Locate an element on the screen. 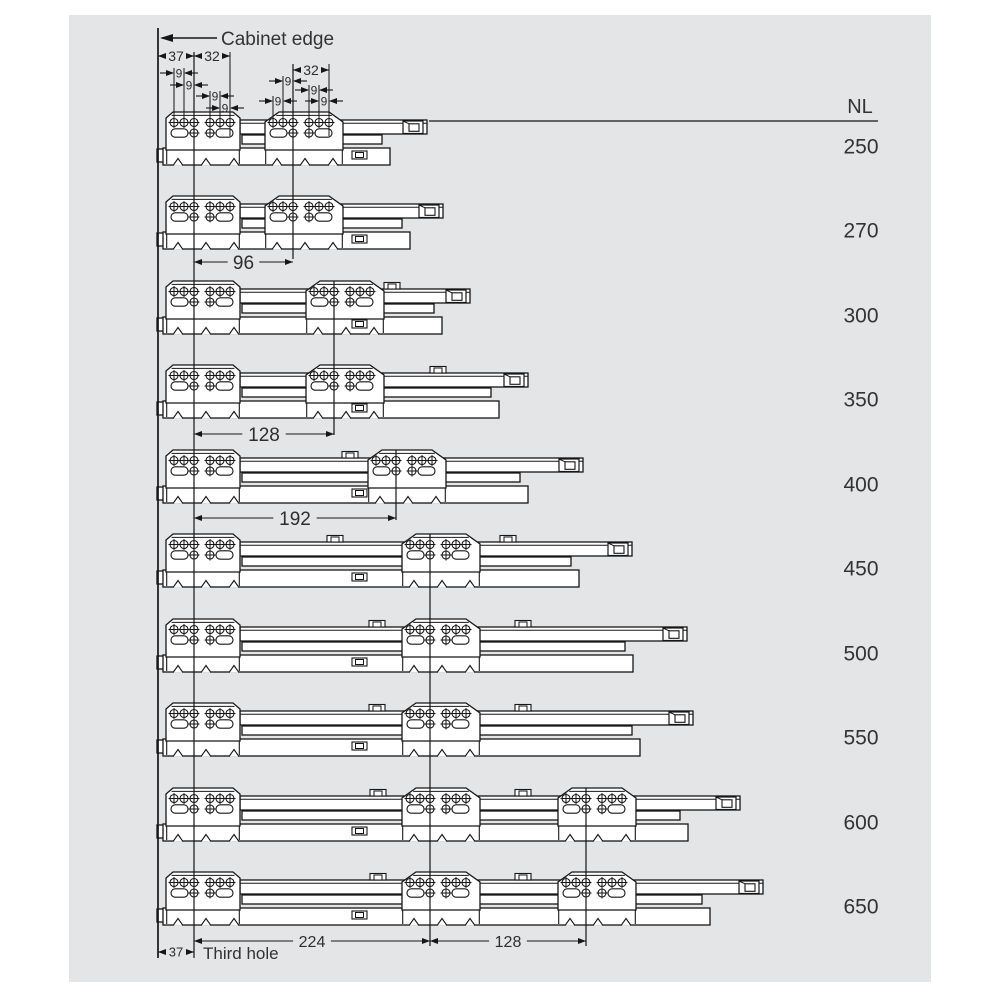 The image size is (1000, 1000). nl-value-350: 350 is located at coordinates (860, 400).